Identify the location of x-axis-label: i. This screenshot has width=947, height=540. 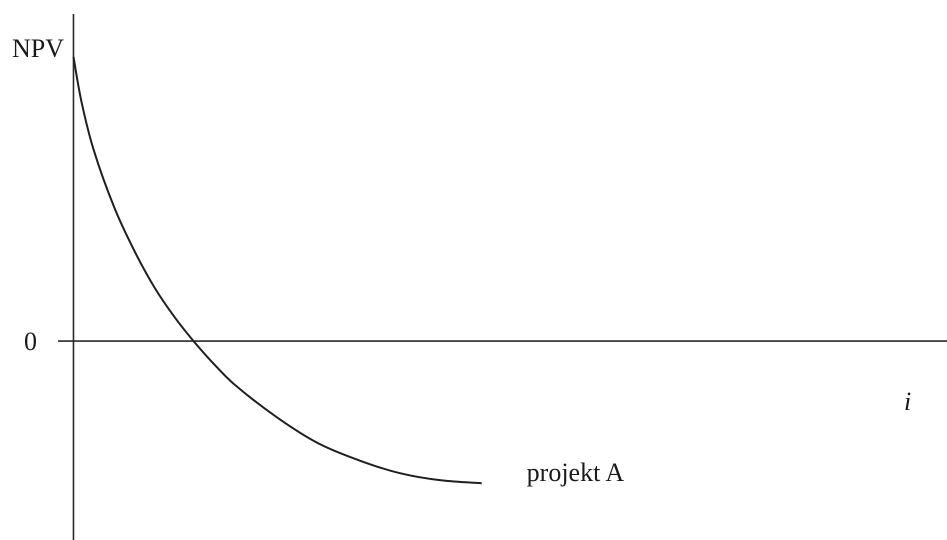
(907, 401).